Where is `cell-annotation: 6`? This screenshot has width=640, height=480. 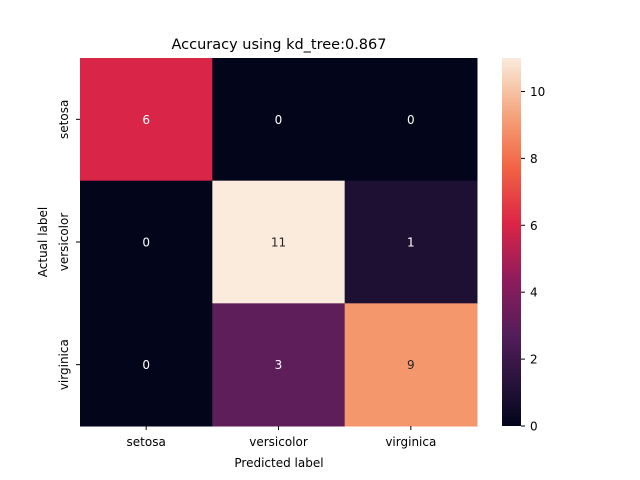 cell-annotation: 6 is located at coordinates (146, 120).